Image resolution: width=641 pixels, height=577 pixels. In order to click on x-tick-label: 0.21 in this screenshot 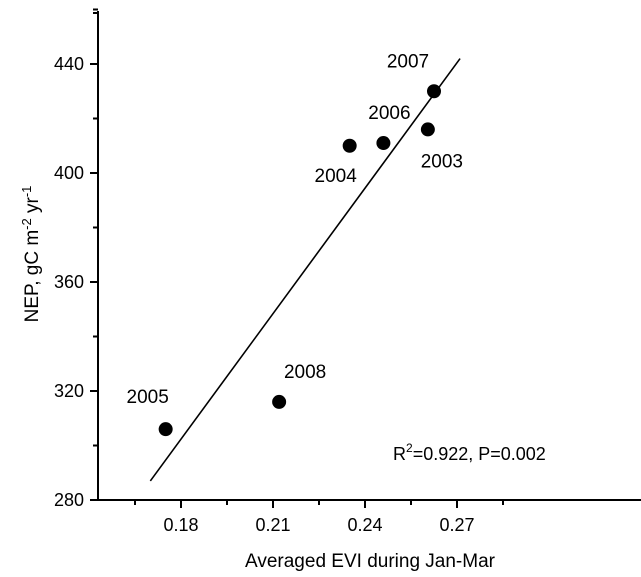, I will do `click(272, 525)`.